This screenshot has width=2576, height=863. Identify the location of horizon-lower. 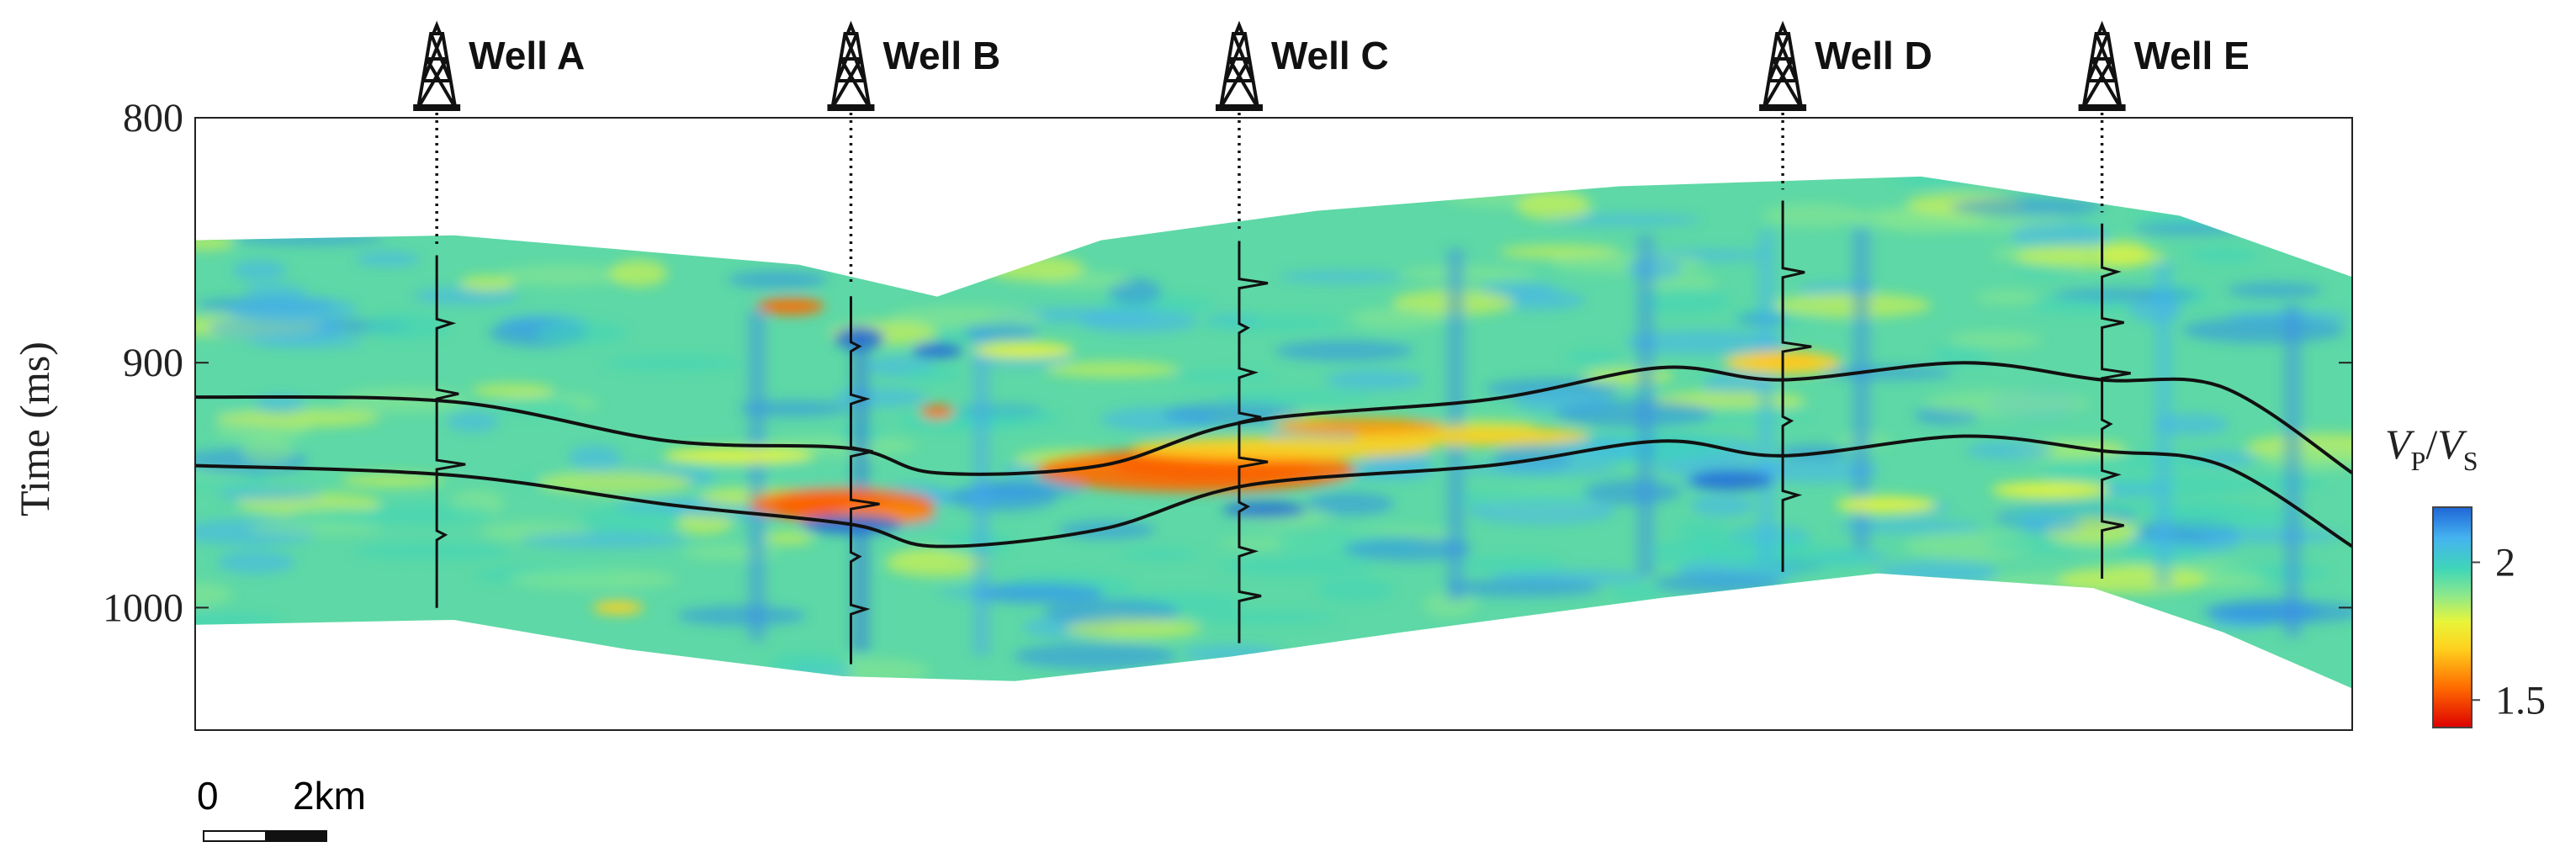
(1274, 491).